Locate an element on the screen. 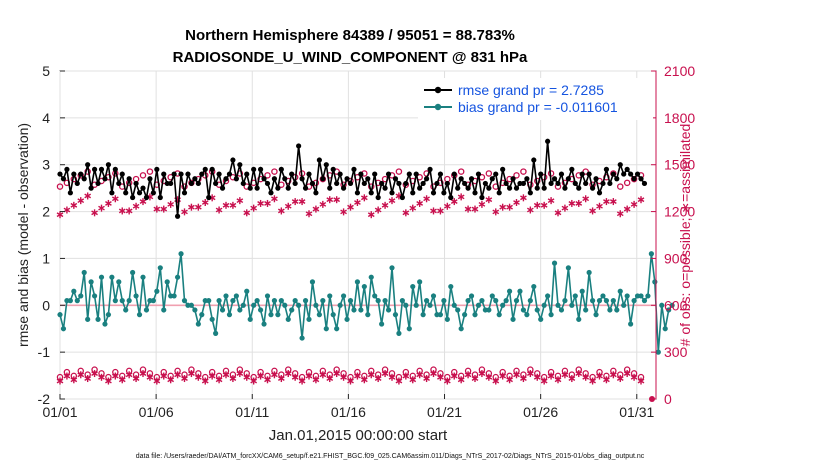 This screenshot has height=470, width=830. x-tick-label: 01/26 is located at coordinates (540, 412).